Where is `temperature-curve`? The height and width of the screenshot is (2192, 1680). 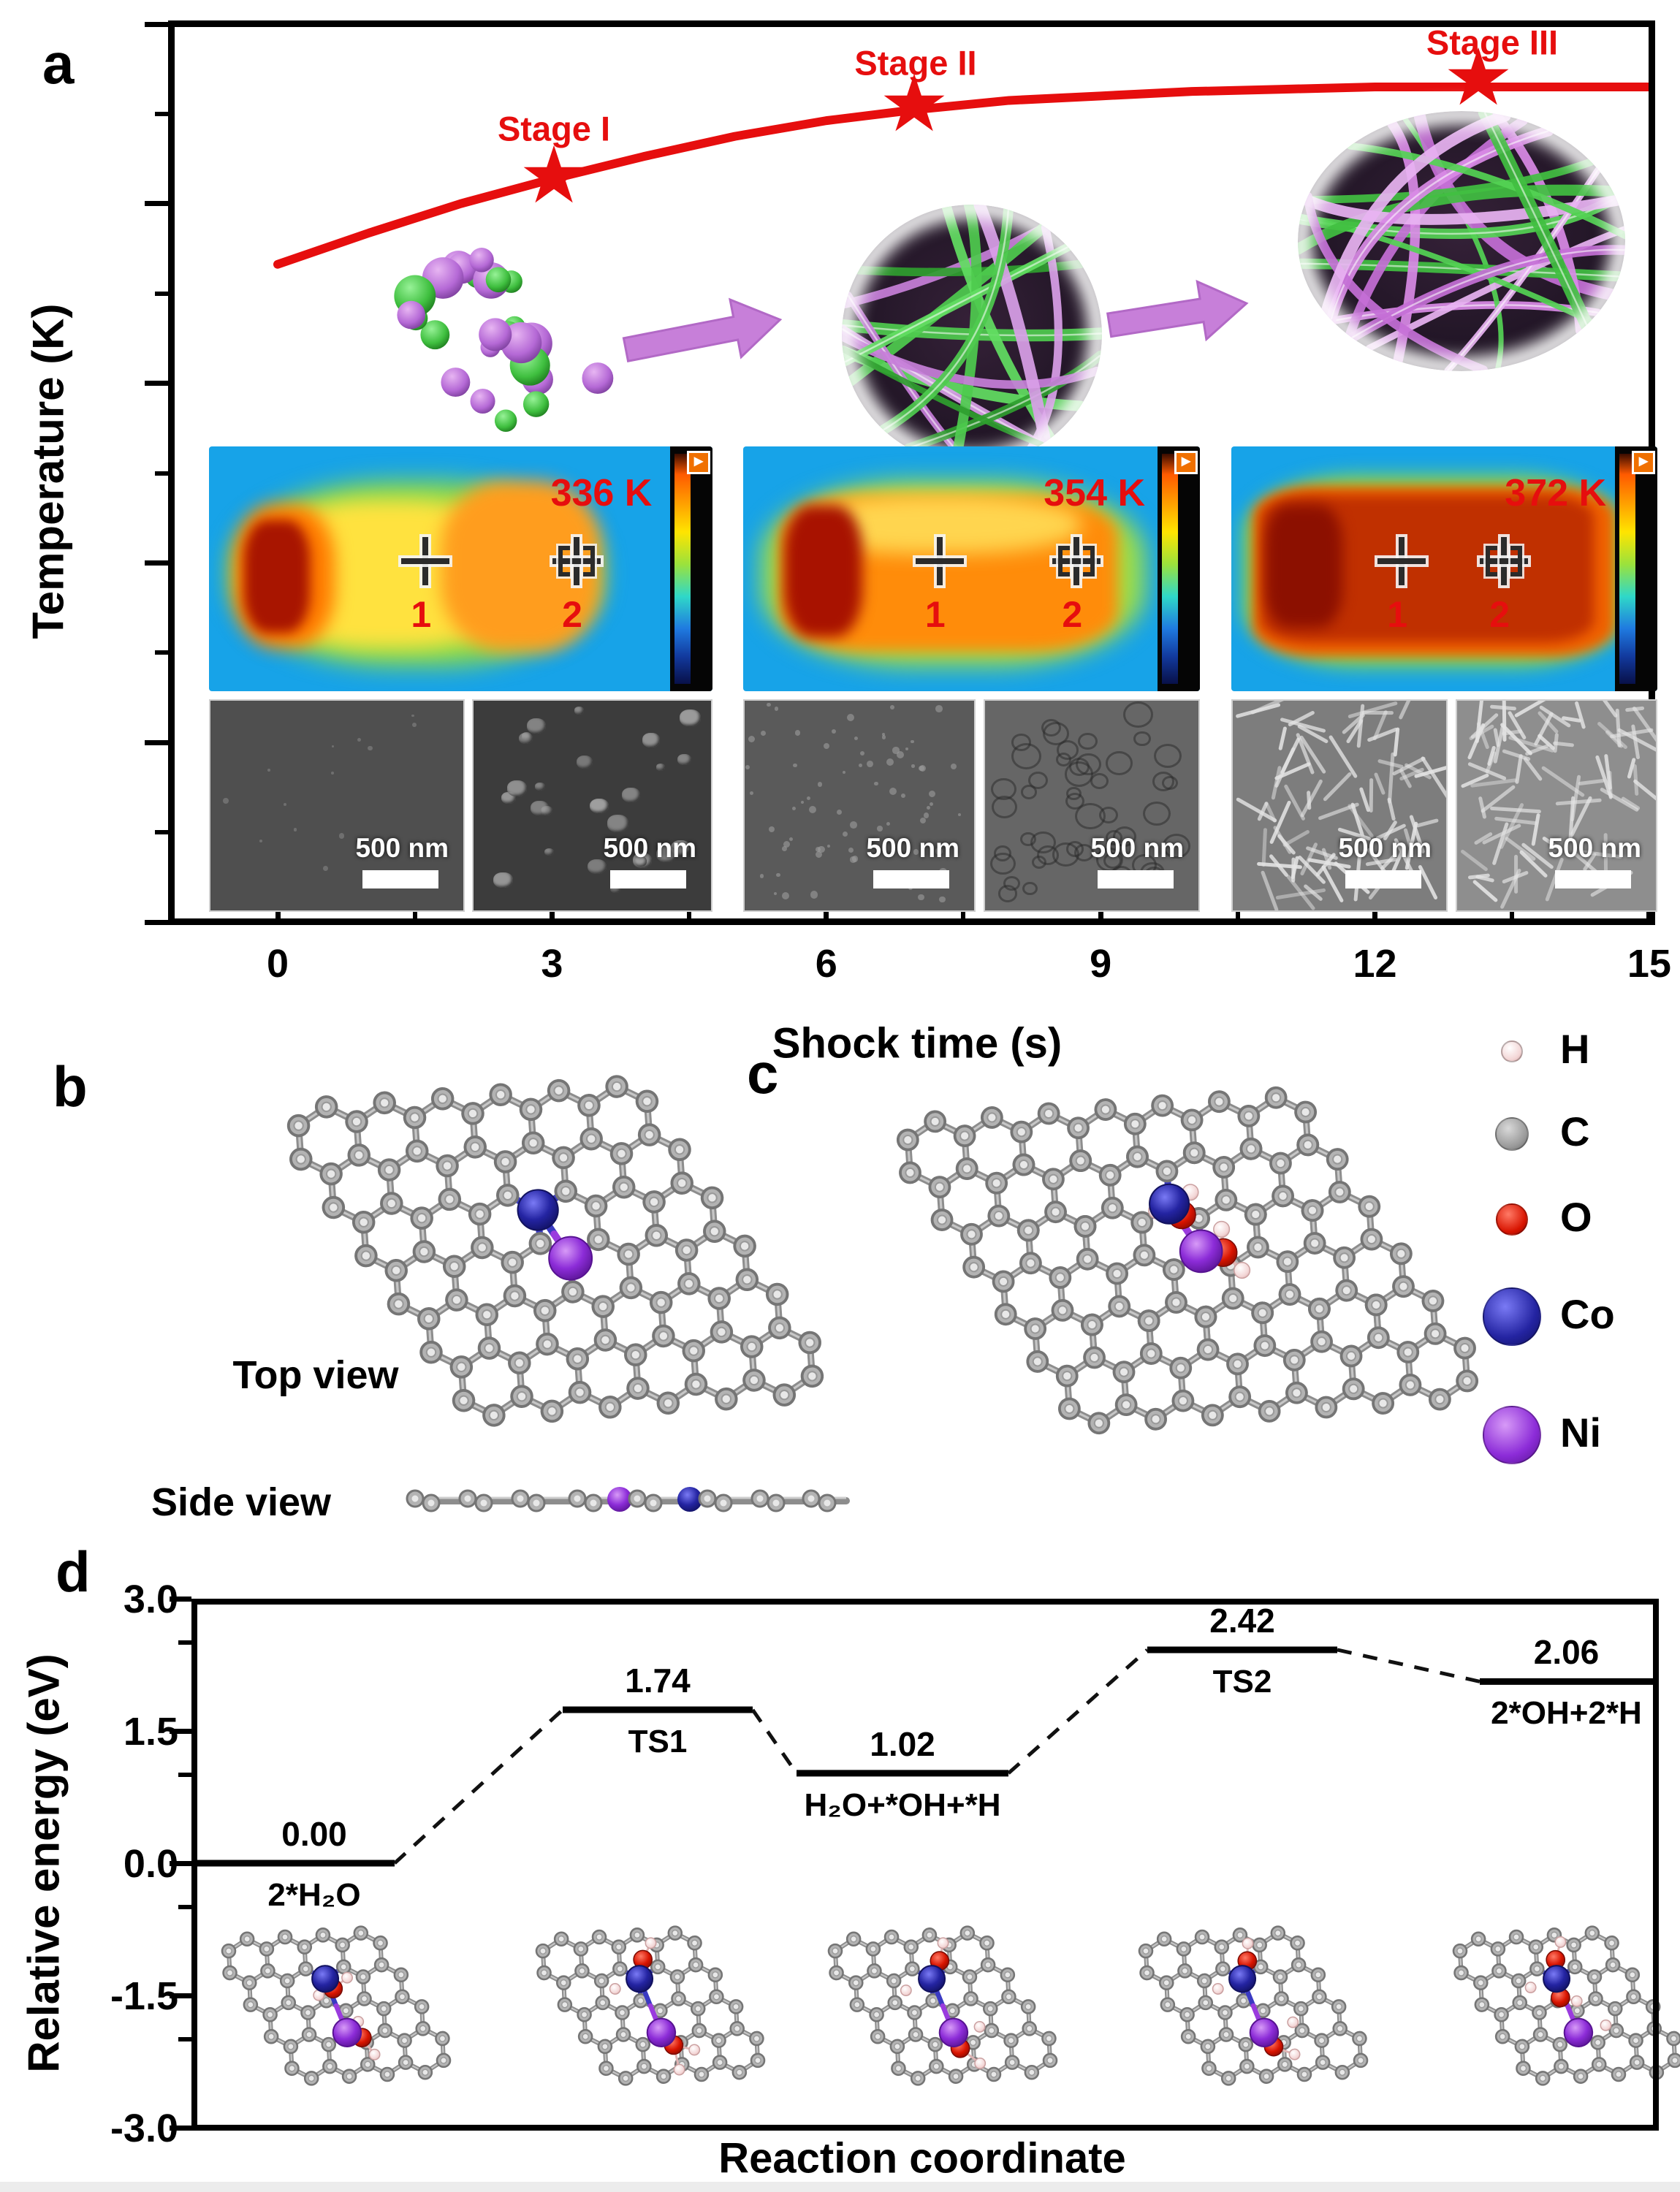
temperature-curve is located at coordinates (963, 176).